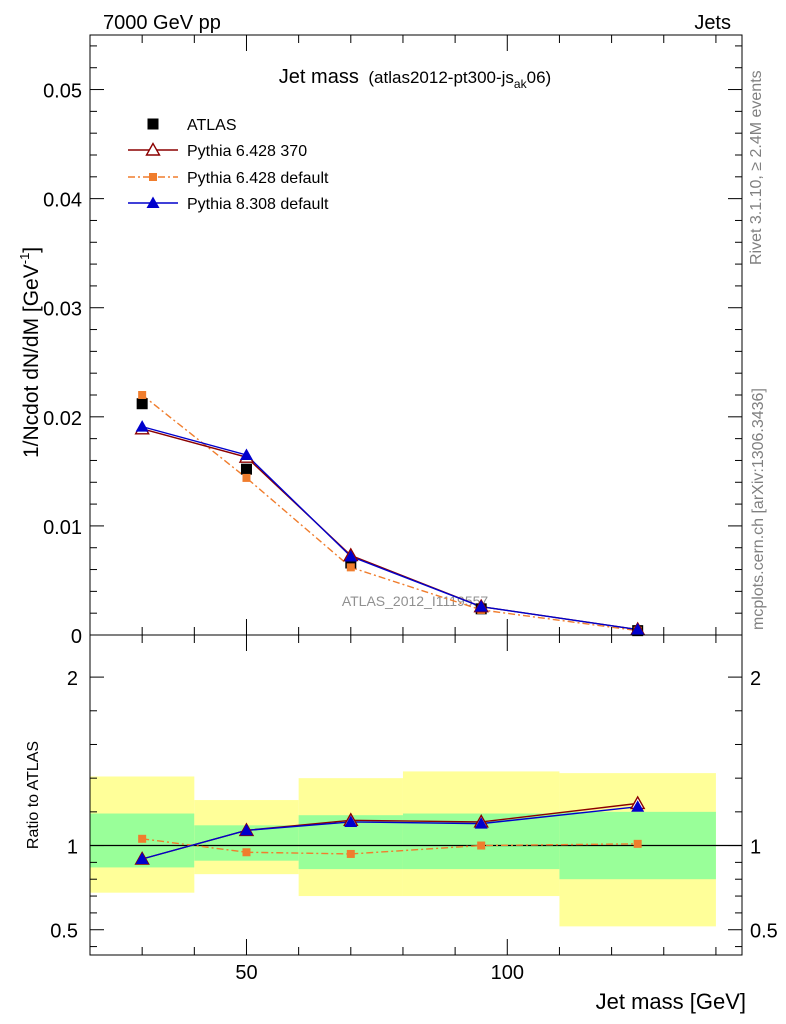  What do you see at coordinates (31, 250) in the screenshot?
I see `y-axis-label-close: ]` at bounding box center [31, 250].